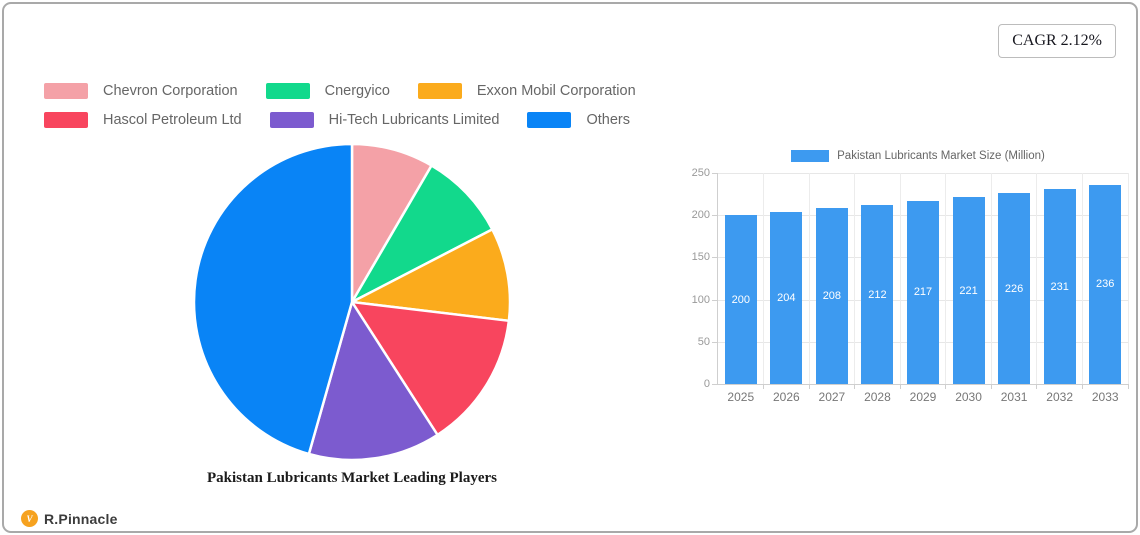 Image resolution: width=1140 pixels, height=535 pixels. What do you see at coordinates (741, 397) in the screenshot?
I see `x-axis-label: 2025` at bounding box center [741, 397].